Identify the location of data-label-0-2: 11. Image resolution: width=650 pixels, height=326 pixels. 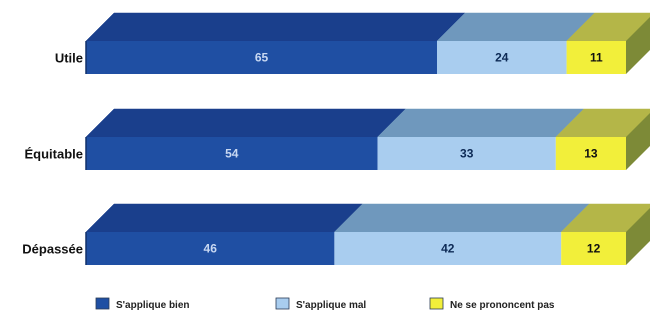
(596, 58).